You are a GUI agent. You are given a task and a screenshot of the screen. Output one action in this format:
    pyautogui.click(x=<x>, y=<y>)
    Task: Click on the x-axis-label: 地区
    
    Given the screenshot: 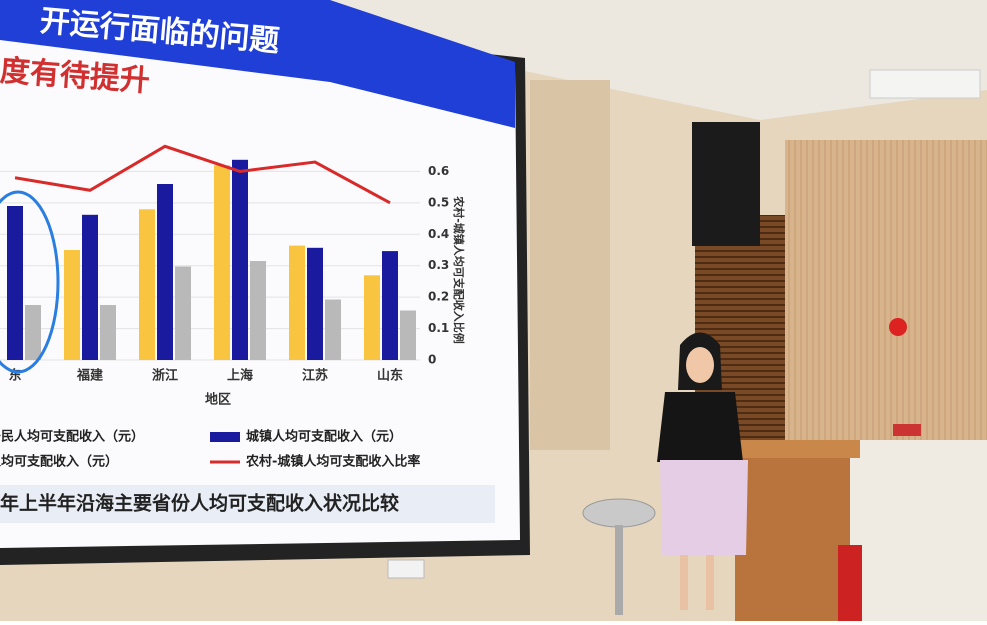 What is the action you would take?
    pyautogui.click(x=218, y=400)
    